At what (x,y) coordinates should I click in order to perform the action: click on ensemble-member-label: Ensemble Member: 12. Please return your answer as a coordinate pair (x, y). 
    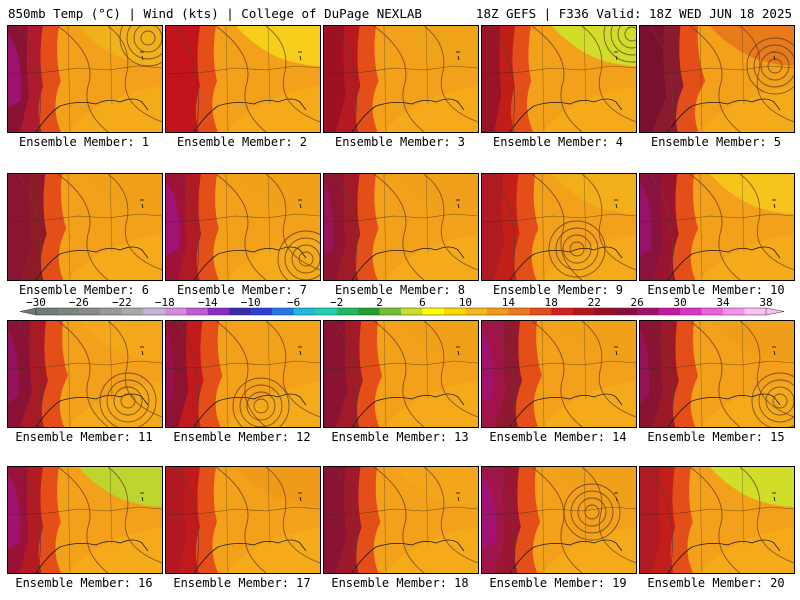
    Looking at the image, I should click on (242, 437).